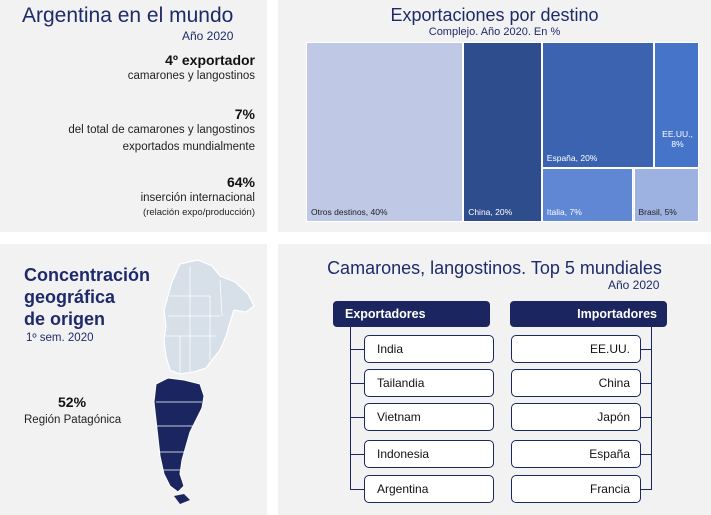 The height and width of the screenshot is (515, 711). Describe the element at coordinates (576, 454) in the screenshot. I see `importer-item: España` at that location.